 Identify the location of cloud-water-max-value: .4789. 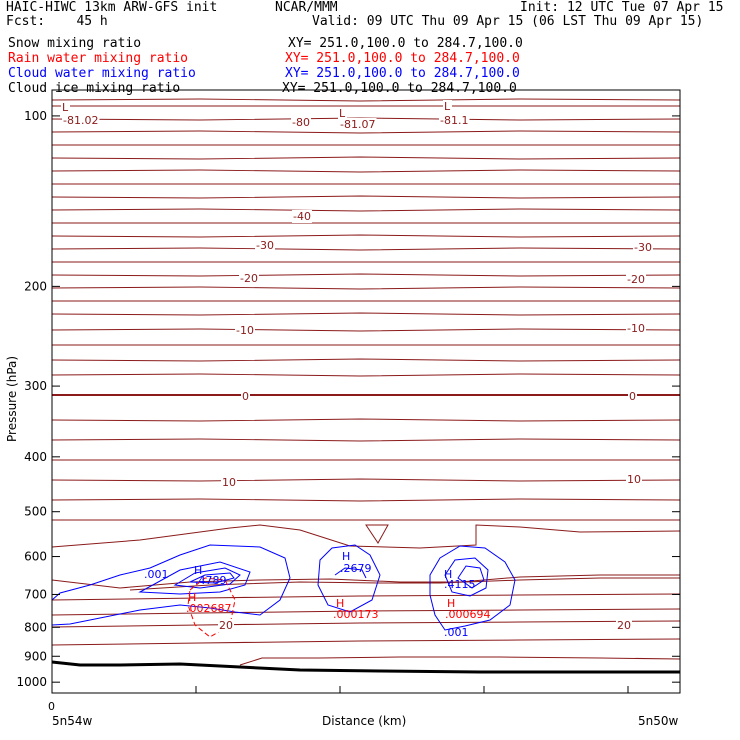
(211, 580).